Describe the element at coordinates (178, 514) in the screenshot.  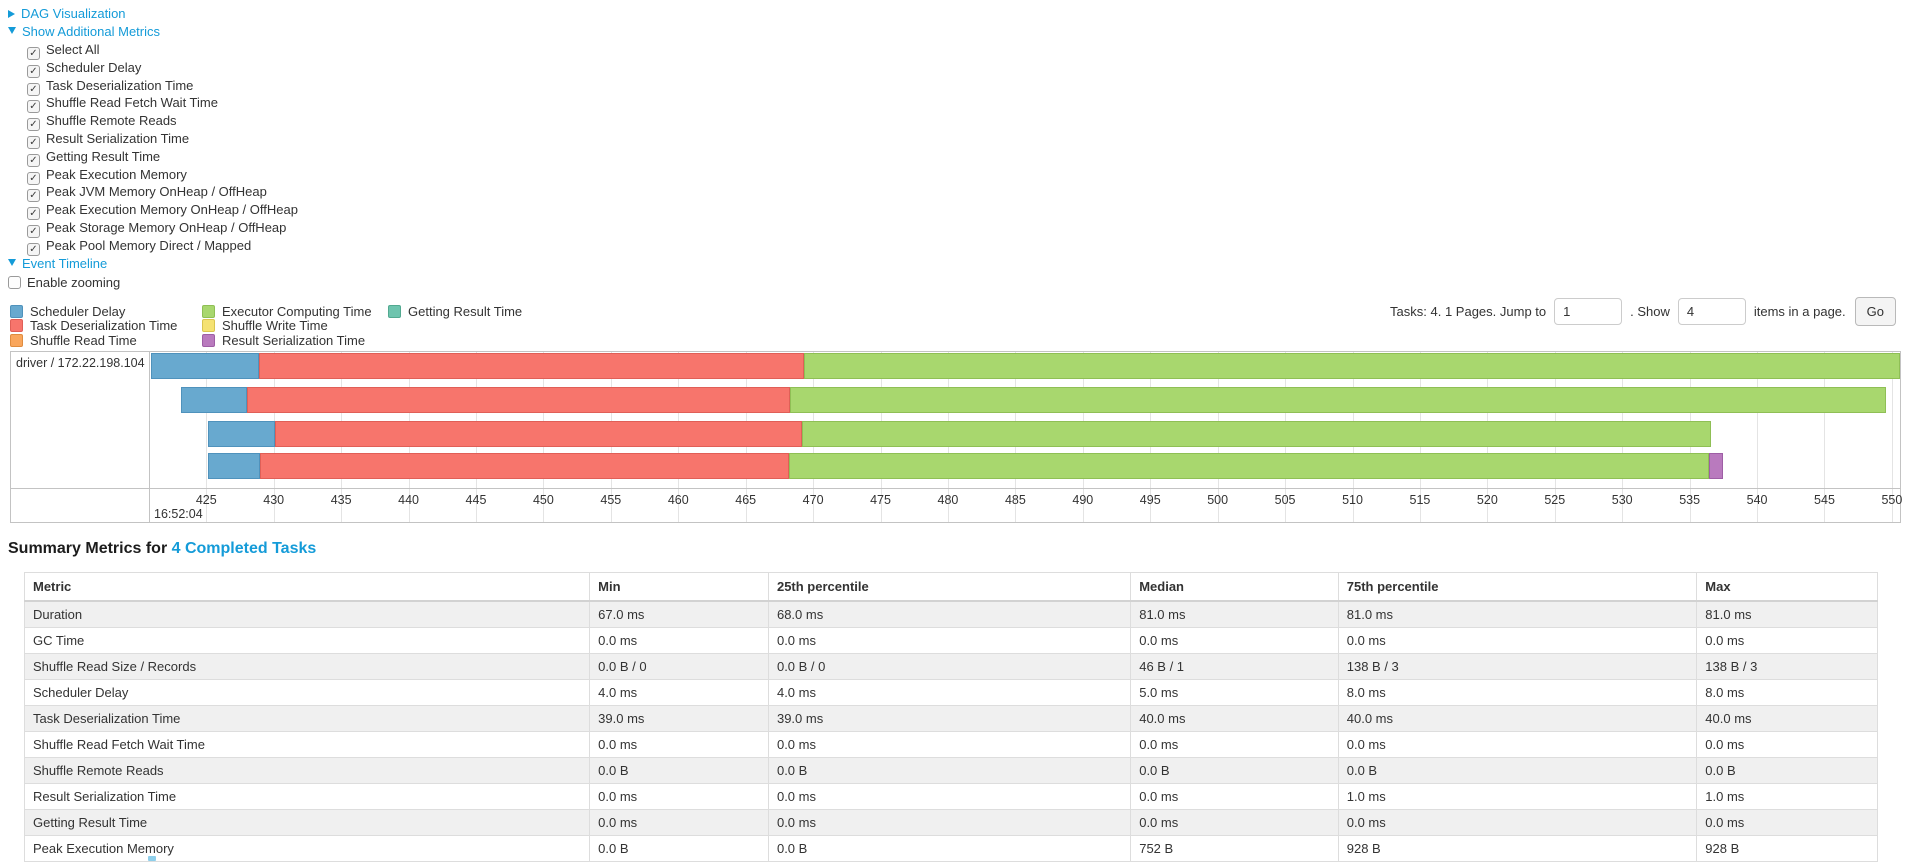
I see `axis-major-label: 16:52:04` at that location.